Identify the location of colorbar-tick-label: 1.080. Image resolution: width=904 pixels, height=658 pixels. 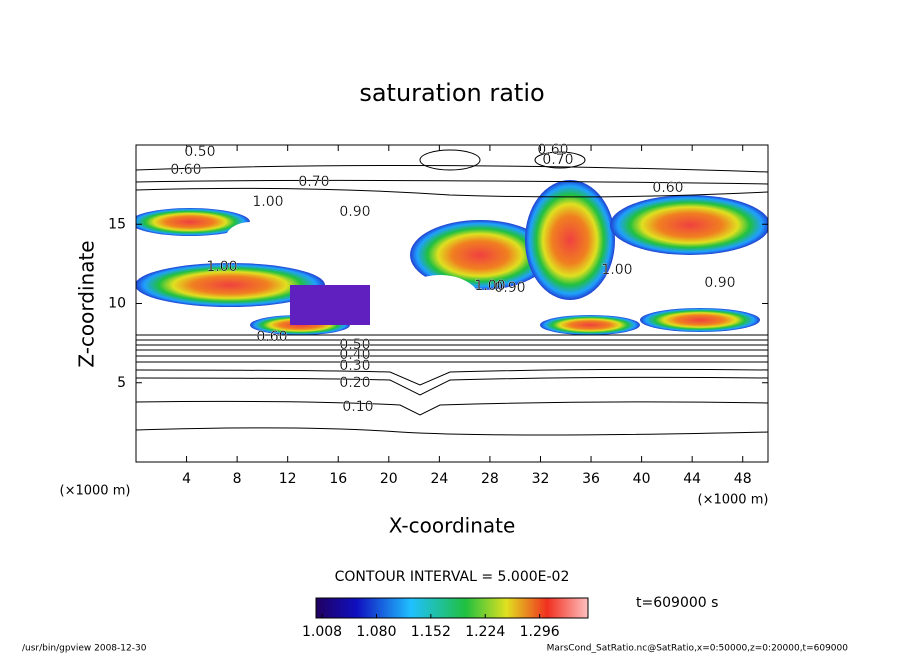
(376, 632).